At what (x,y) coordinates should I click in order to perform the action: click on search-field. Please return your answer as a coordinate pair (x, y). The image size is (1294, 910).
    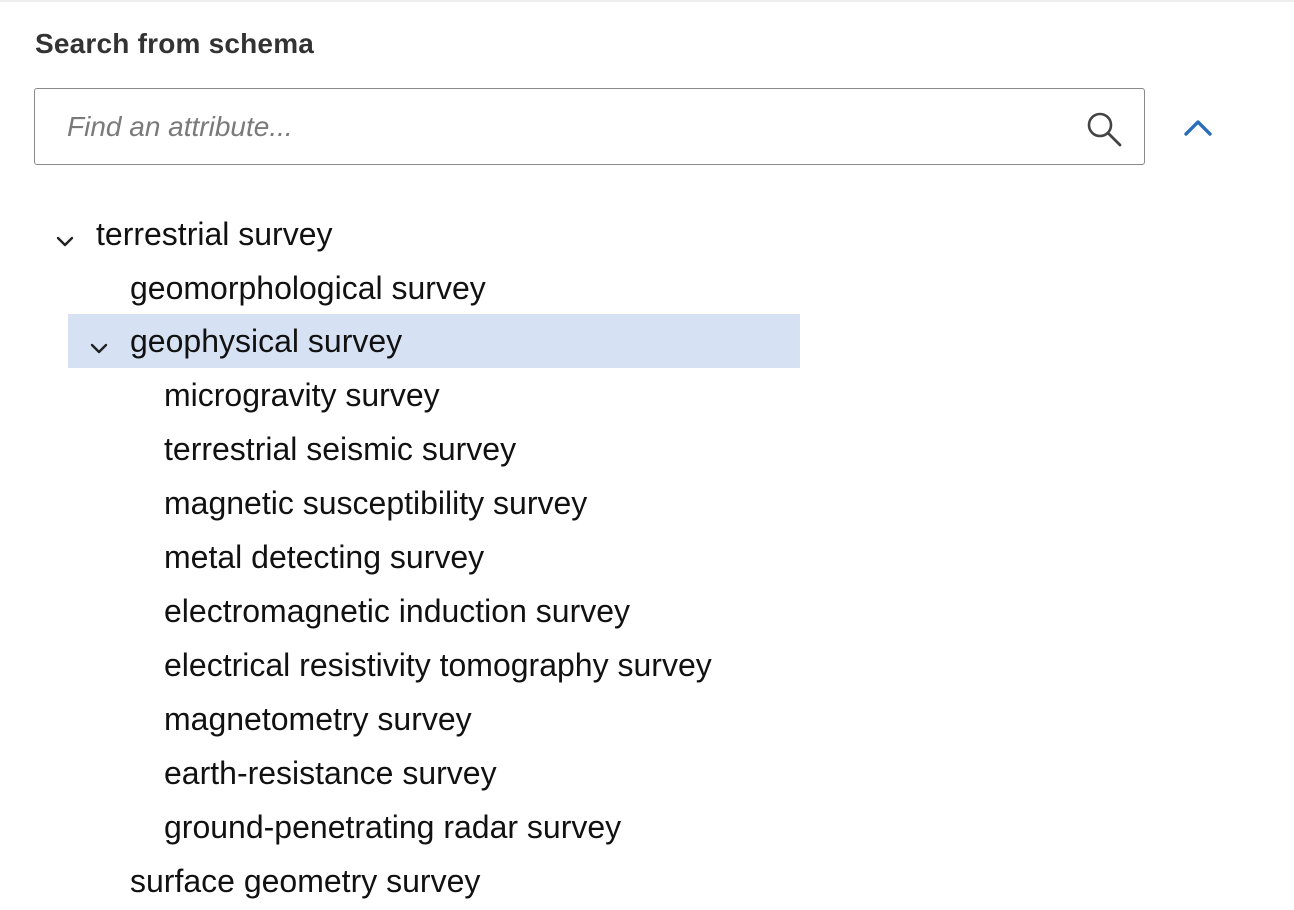
    Looking at the image, I should click on (589, 126).